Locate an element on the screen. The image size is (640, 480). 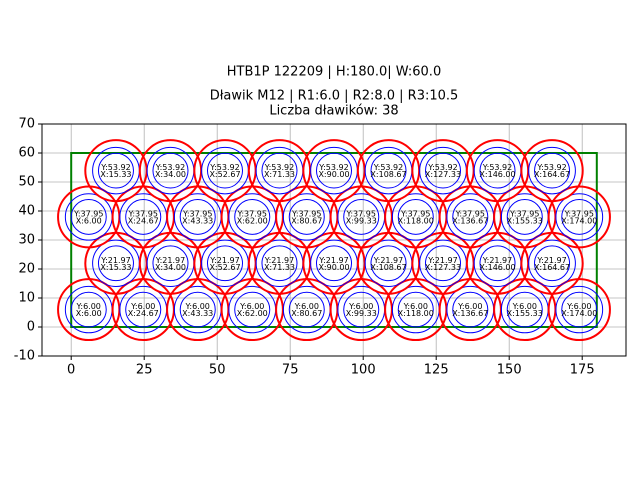
x-label: X:62.00 is located at coordinates (252, 220).